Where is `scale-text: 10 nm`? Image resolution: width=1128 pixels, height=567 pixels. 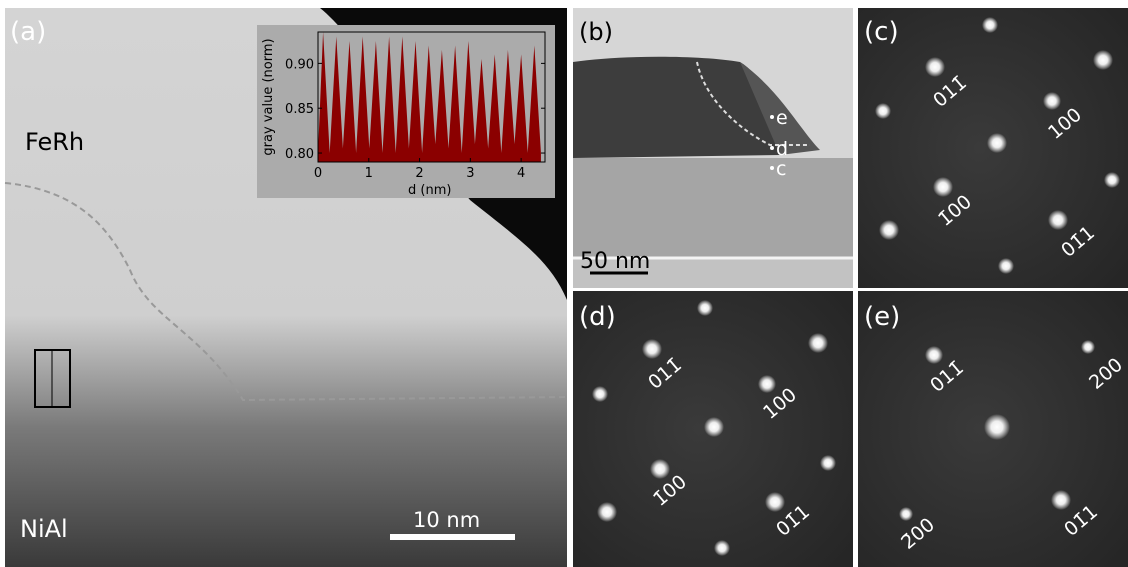 scale-text: 10 nm is located at coordinates (446, 520).